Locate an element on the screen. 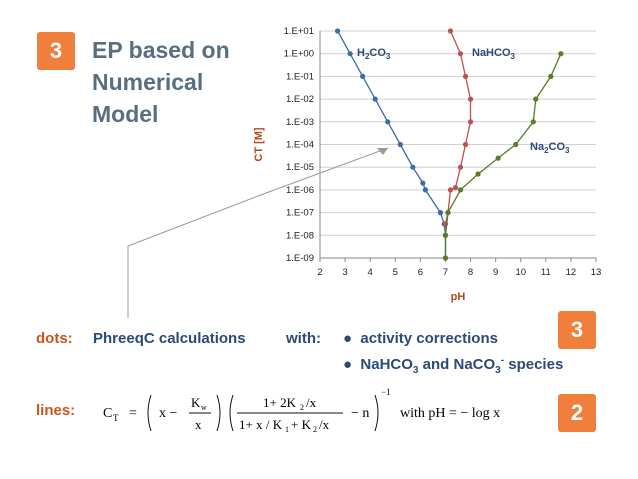 The height and width of the screenshot is (479, 638). x-tick-label: 13 is located at coordinates (596, 272).